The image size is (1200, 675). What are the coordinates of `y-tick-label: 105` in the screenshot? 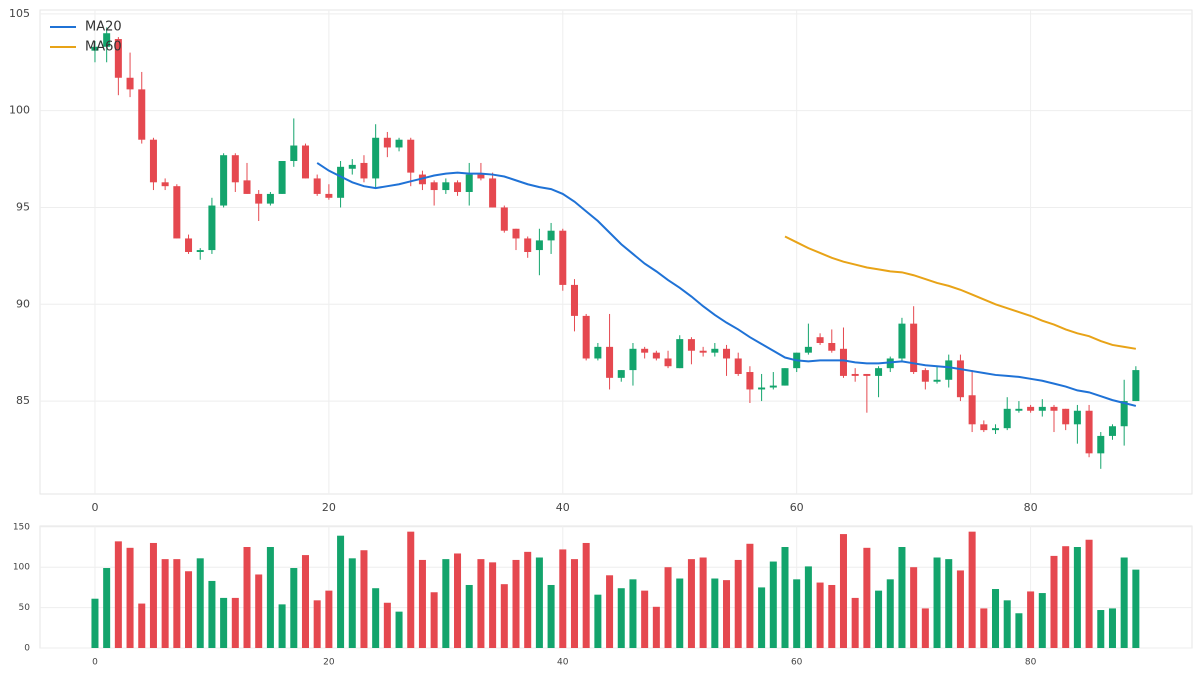 It's located at (19, 13).